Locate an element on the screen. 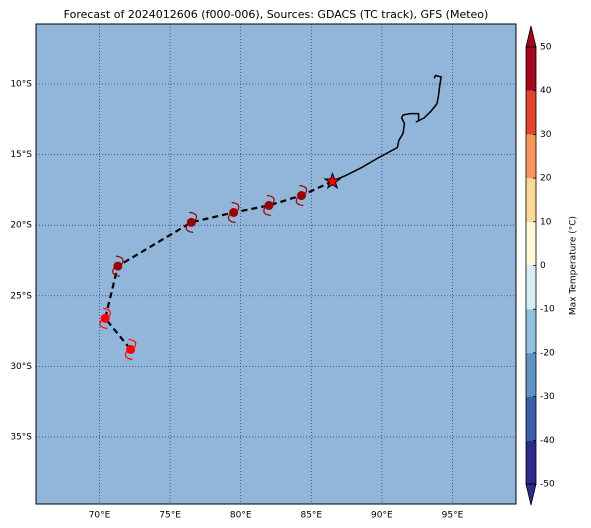 This screenshot has height=528, width=591. current-position is located at coordinates (332, 180).